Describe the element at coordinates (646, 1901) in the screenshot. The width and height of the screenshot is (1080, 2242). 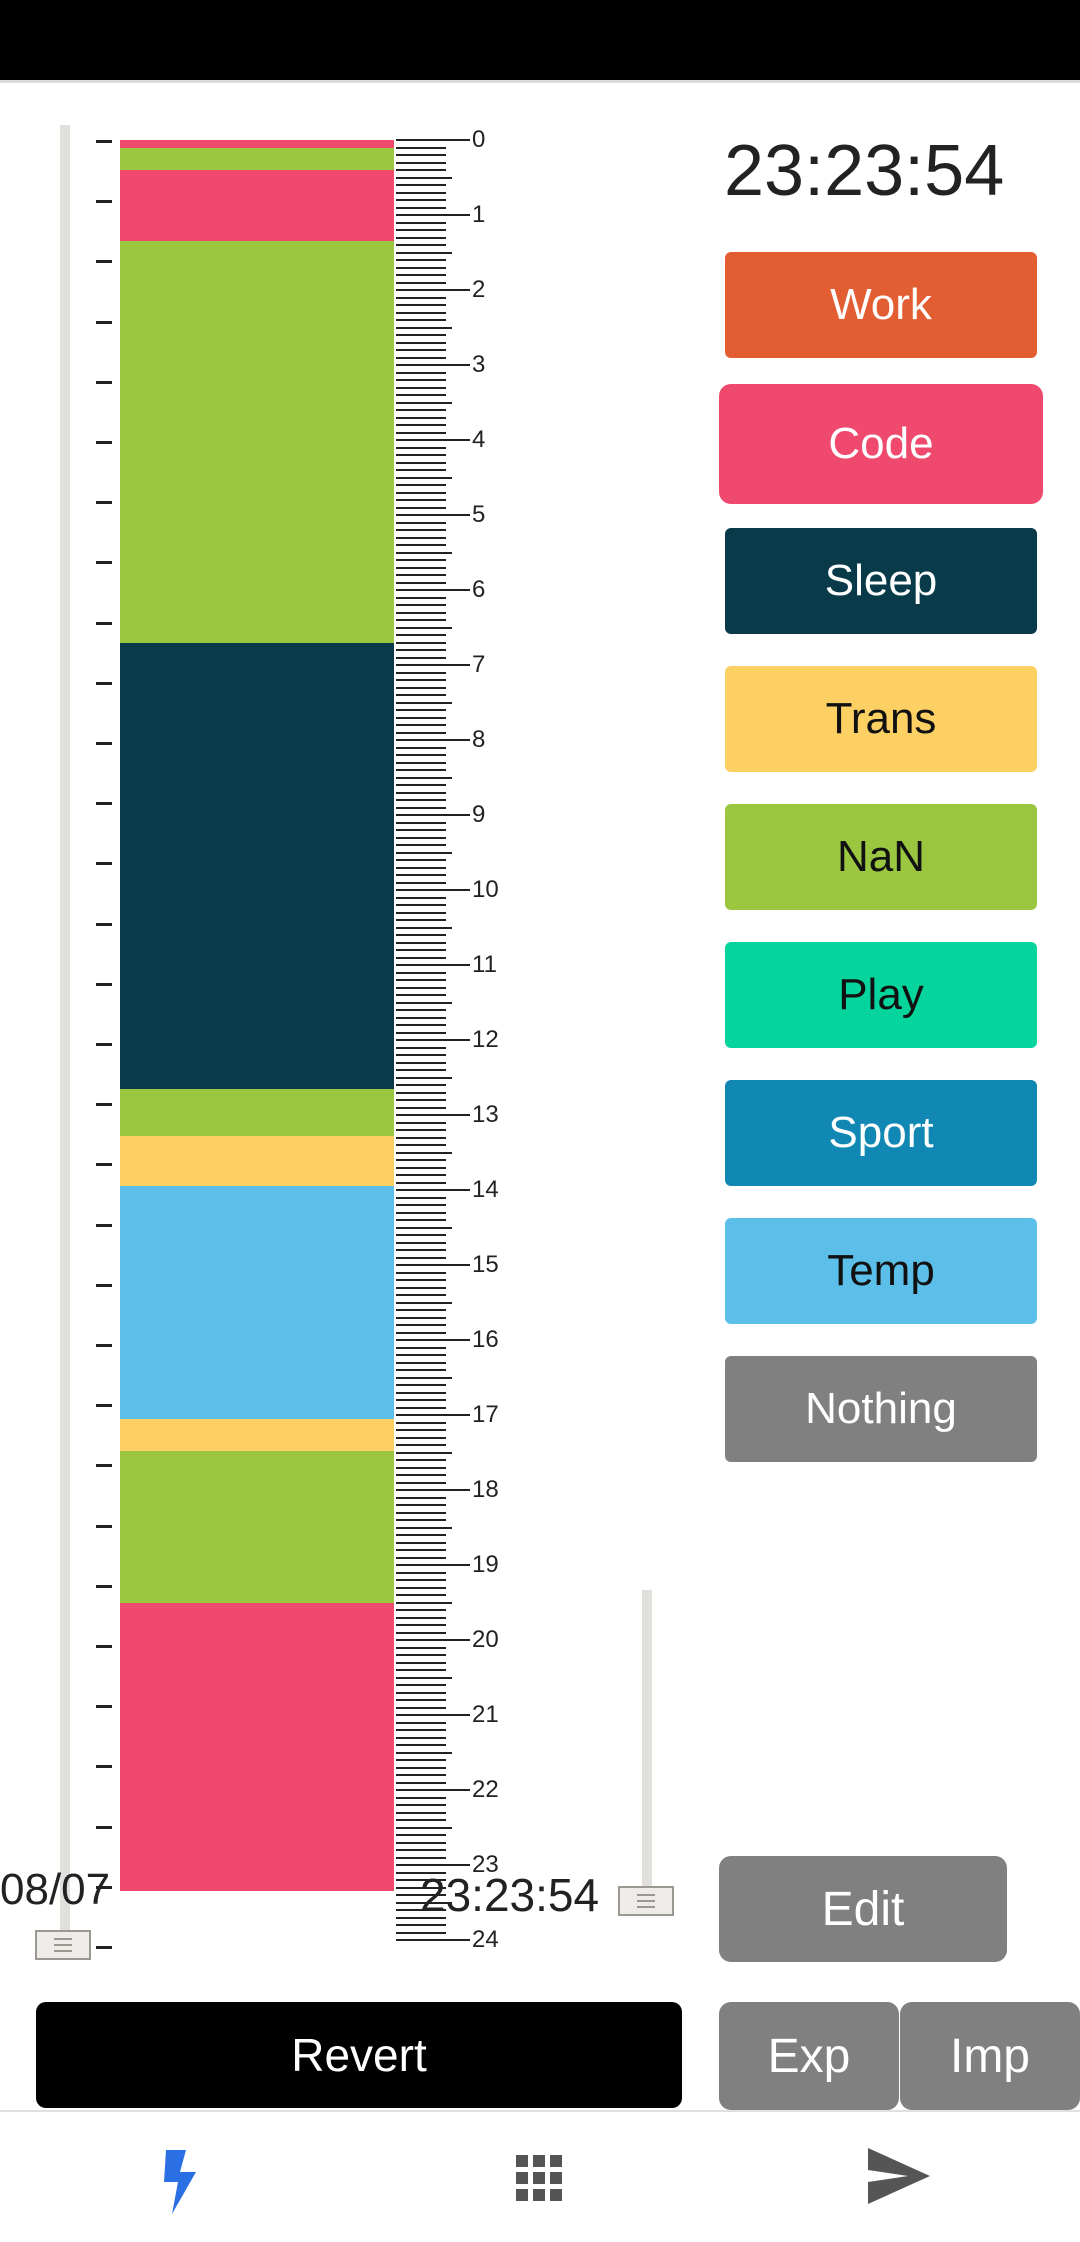
I see `time-slider-handle` at that location.